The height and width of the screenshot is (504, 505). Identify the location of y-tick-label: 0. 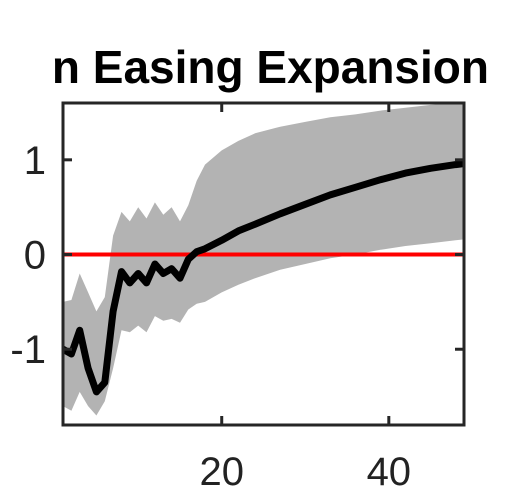
(35, 256).